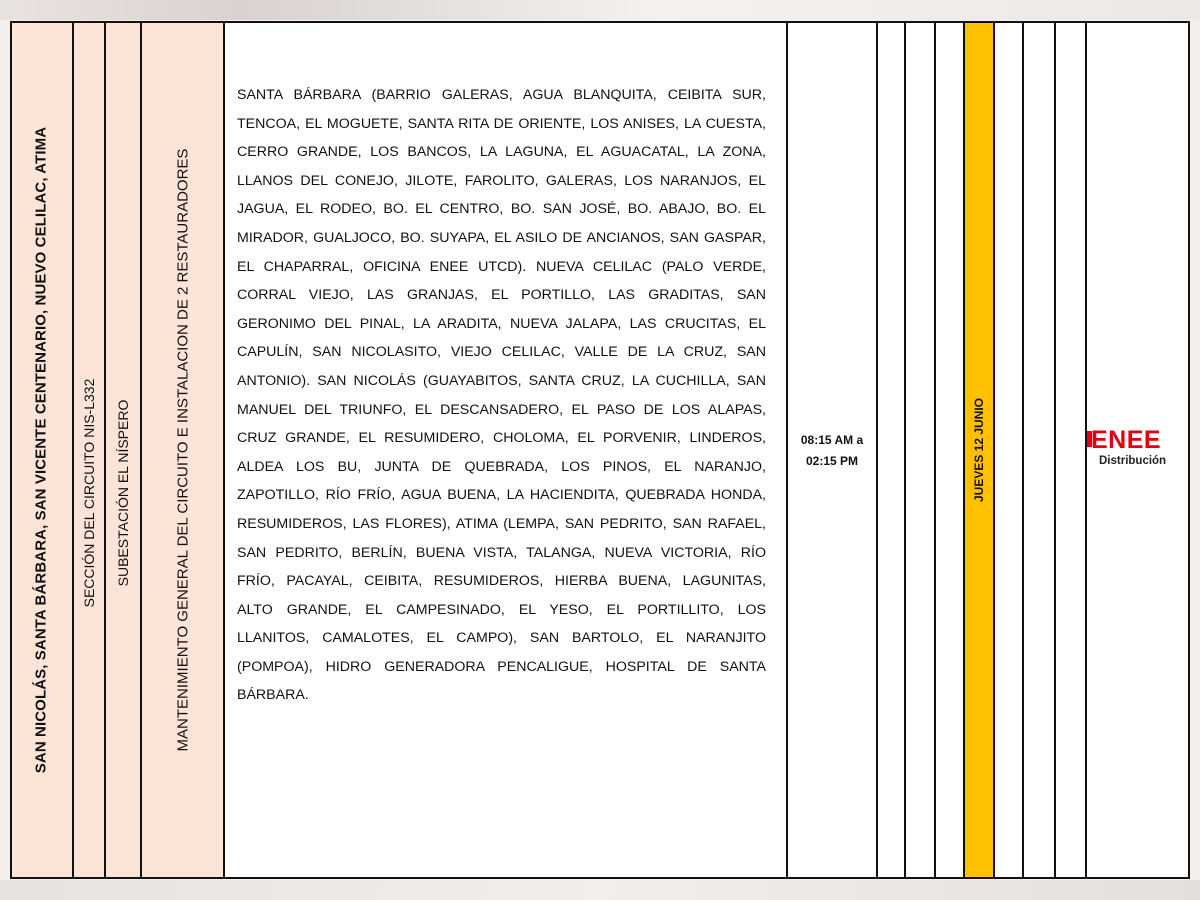  Describe the element at coordinates (1089, 439) in the screenshot. I see `enee-logo-mark-icon` at that location.